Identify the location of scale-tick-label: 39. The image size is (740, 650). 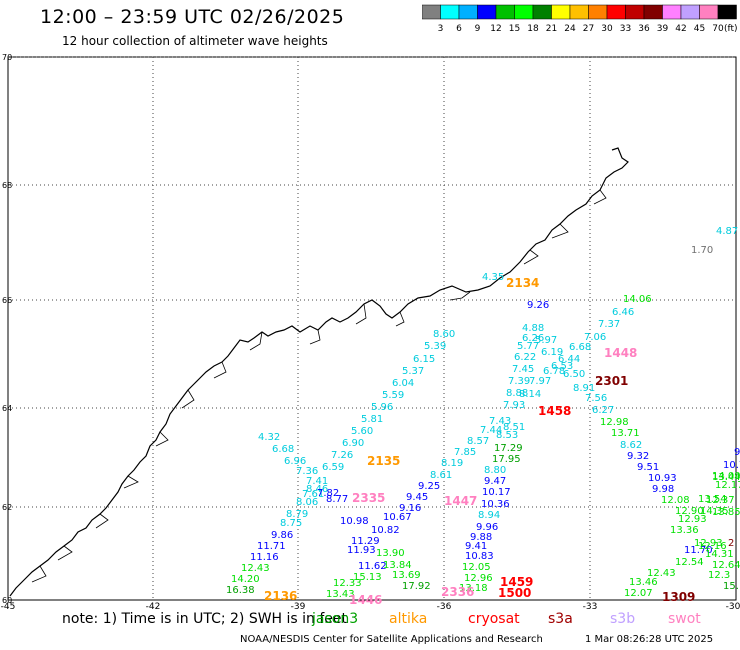
(663, 29).